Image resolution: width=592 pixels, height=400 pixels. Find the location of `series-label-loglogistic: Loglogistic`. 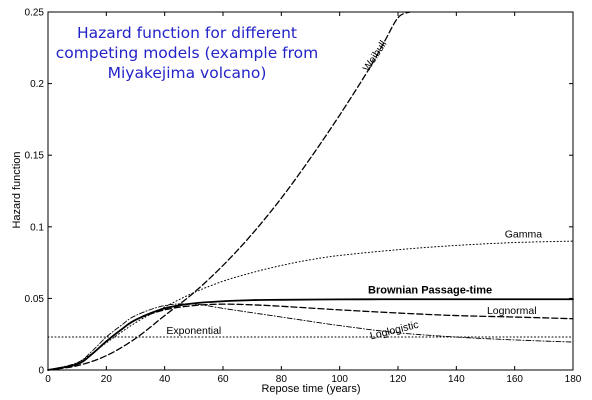

series-label-loglogistic: Loglogistic is located at coordinates (394, 331).